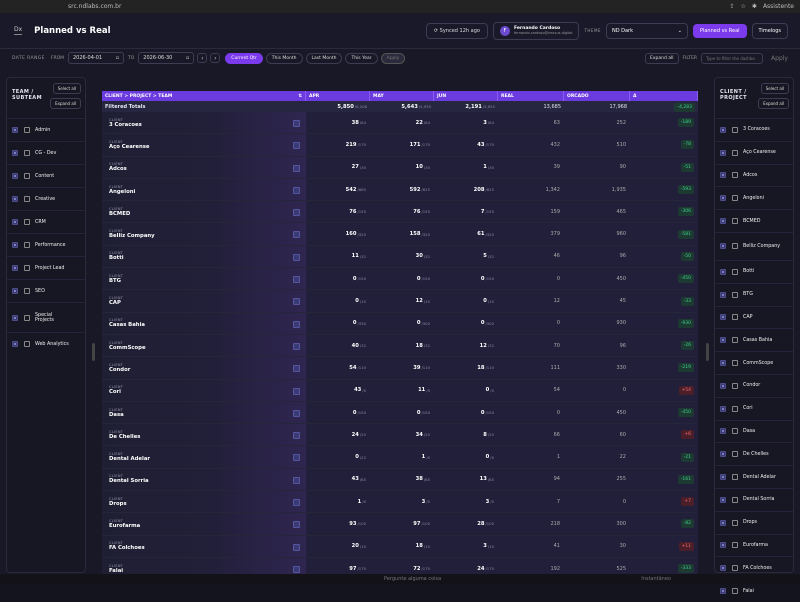  What do you see at coordinates (284, 58) in the screenshot?
I see `preset-this-month: This Month` at bounding box center [284, 58].